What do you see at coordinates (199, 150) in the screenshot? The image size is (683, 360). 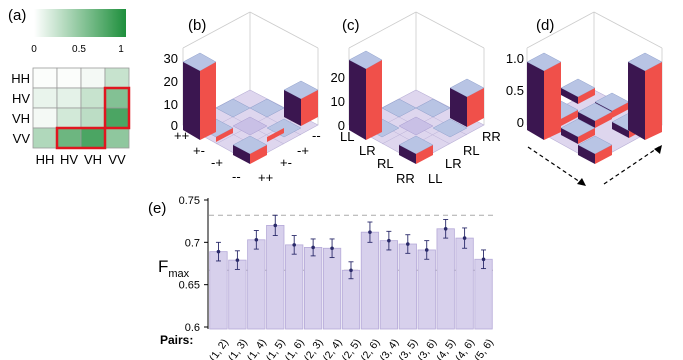 I see `panel-b-left-label-2: +-` at bounding box center [199, 150].